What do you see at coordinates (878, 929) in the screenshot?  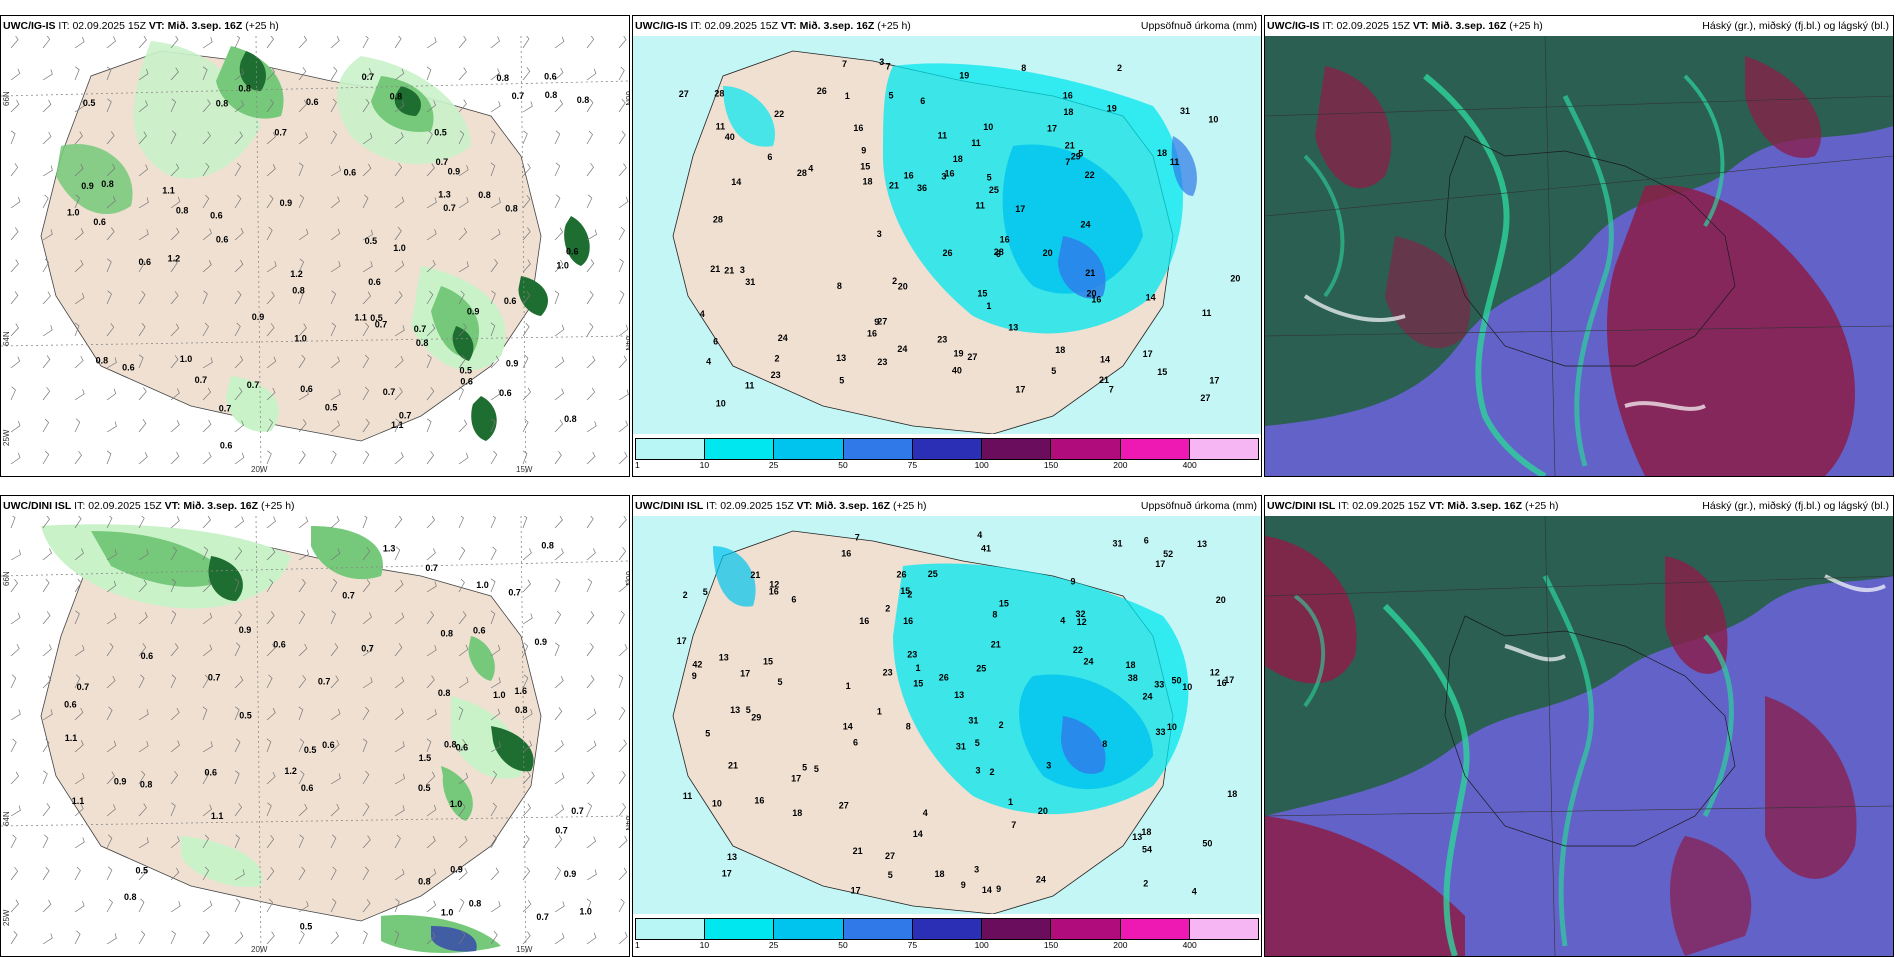 I see `colorbar-swatch` at bounding box center [878, 929].